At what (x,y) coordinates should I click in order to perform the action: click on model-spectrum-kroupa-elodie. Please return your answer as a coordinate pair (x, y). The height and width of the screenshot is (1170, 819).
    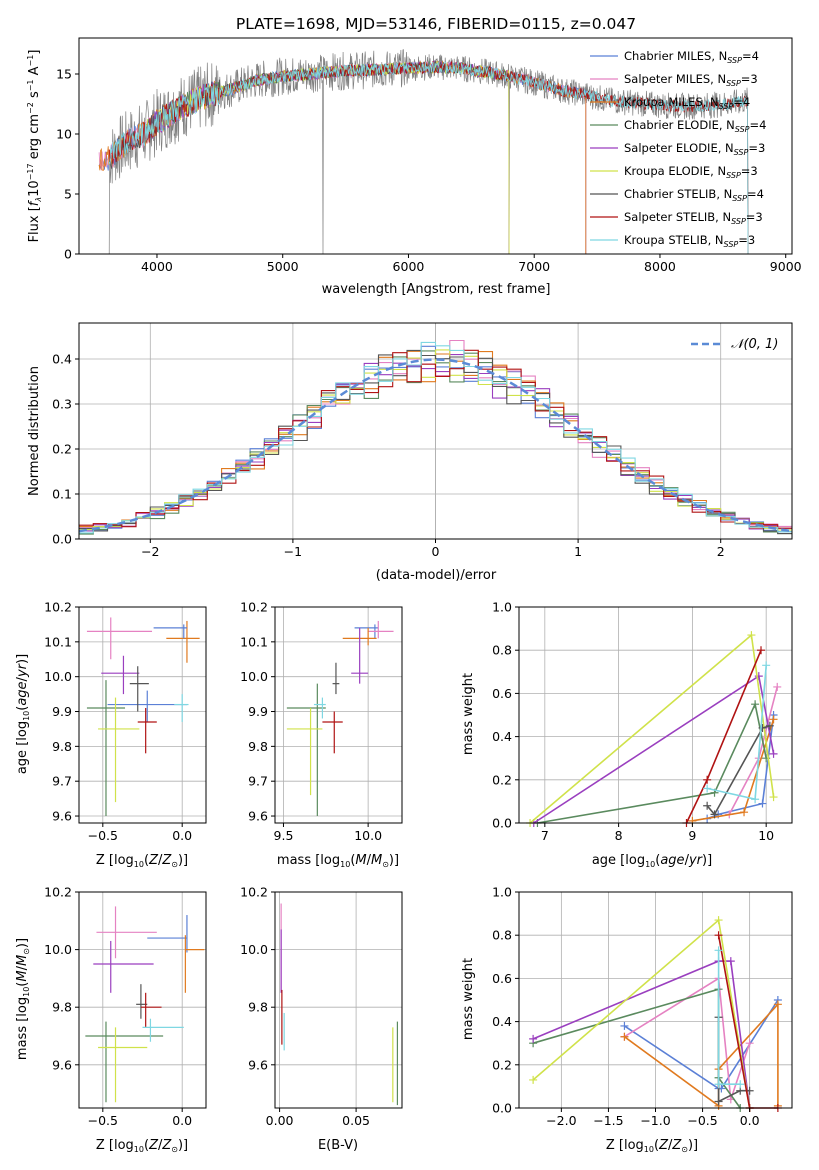
    Looking at the image, I should click on (327, 157).